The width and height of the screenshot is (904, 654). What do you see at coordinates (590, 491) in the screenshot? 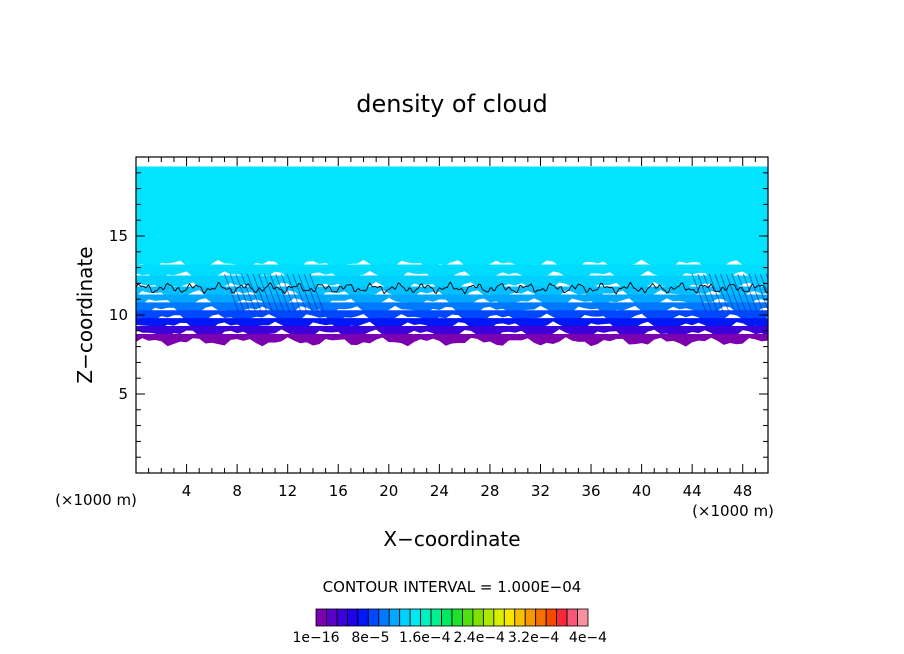
I see `x-tick-label: 36` at bounding box center [590, 491].